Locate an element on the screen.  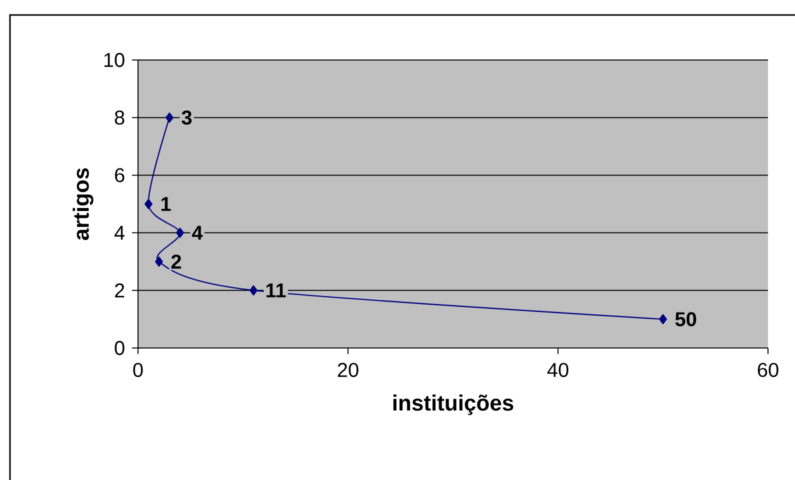
y-tick-label: 8 is located at coordinates (119, 117).